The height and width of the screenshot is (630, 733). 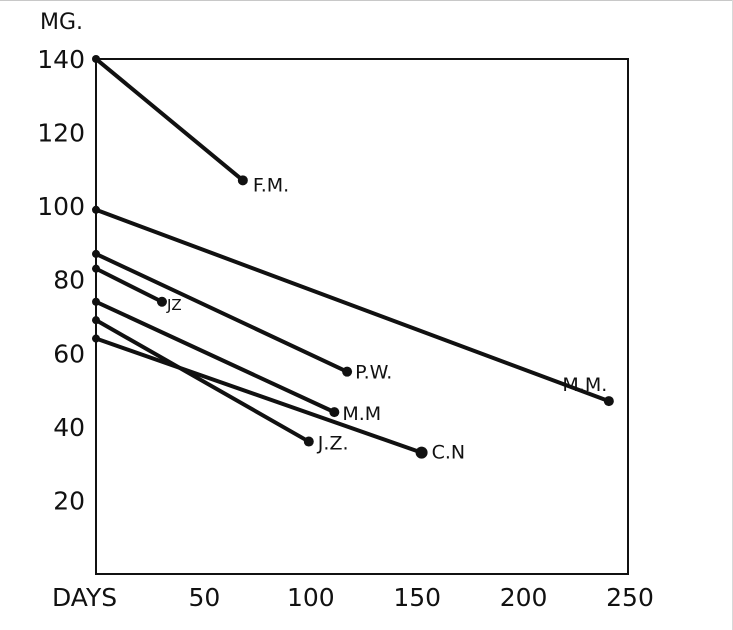 I want to click on y-tick-group: 140 120 100 80 60 40 20, so click(x=61, y=280).